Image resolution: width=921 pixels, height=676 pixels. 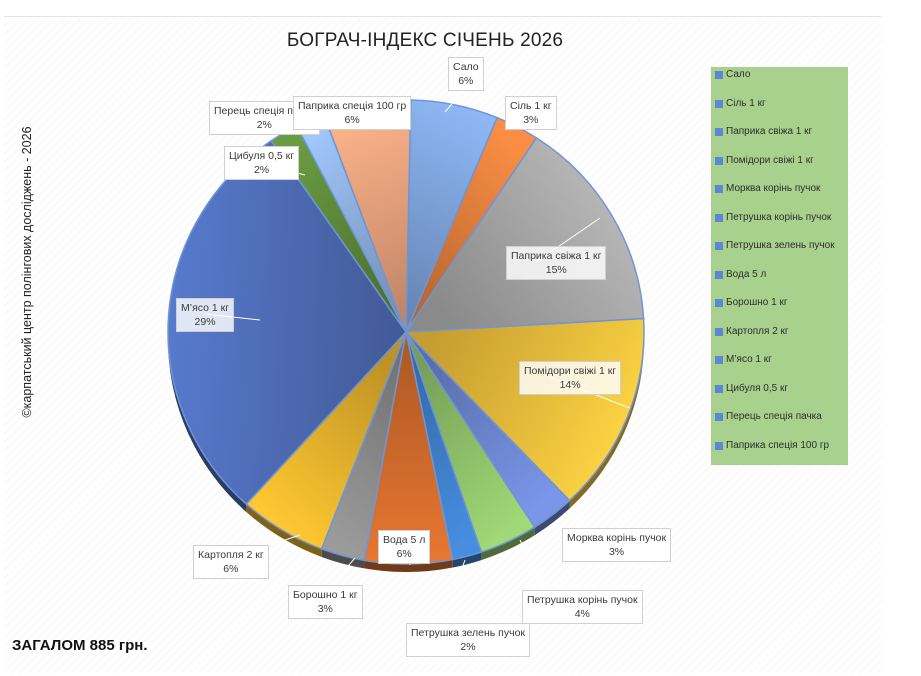 What do you see at coordinates (262, 156) in the screenshot?
I see `data-label-name: Цибуля 0,5 кг` at bounding box center [262, 156].